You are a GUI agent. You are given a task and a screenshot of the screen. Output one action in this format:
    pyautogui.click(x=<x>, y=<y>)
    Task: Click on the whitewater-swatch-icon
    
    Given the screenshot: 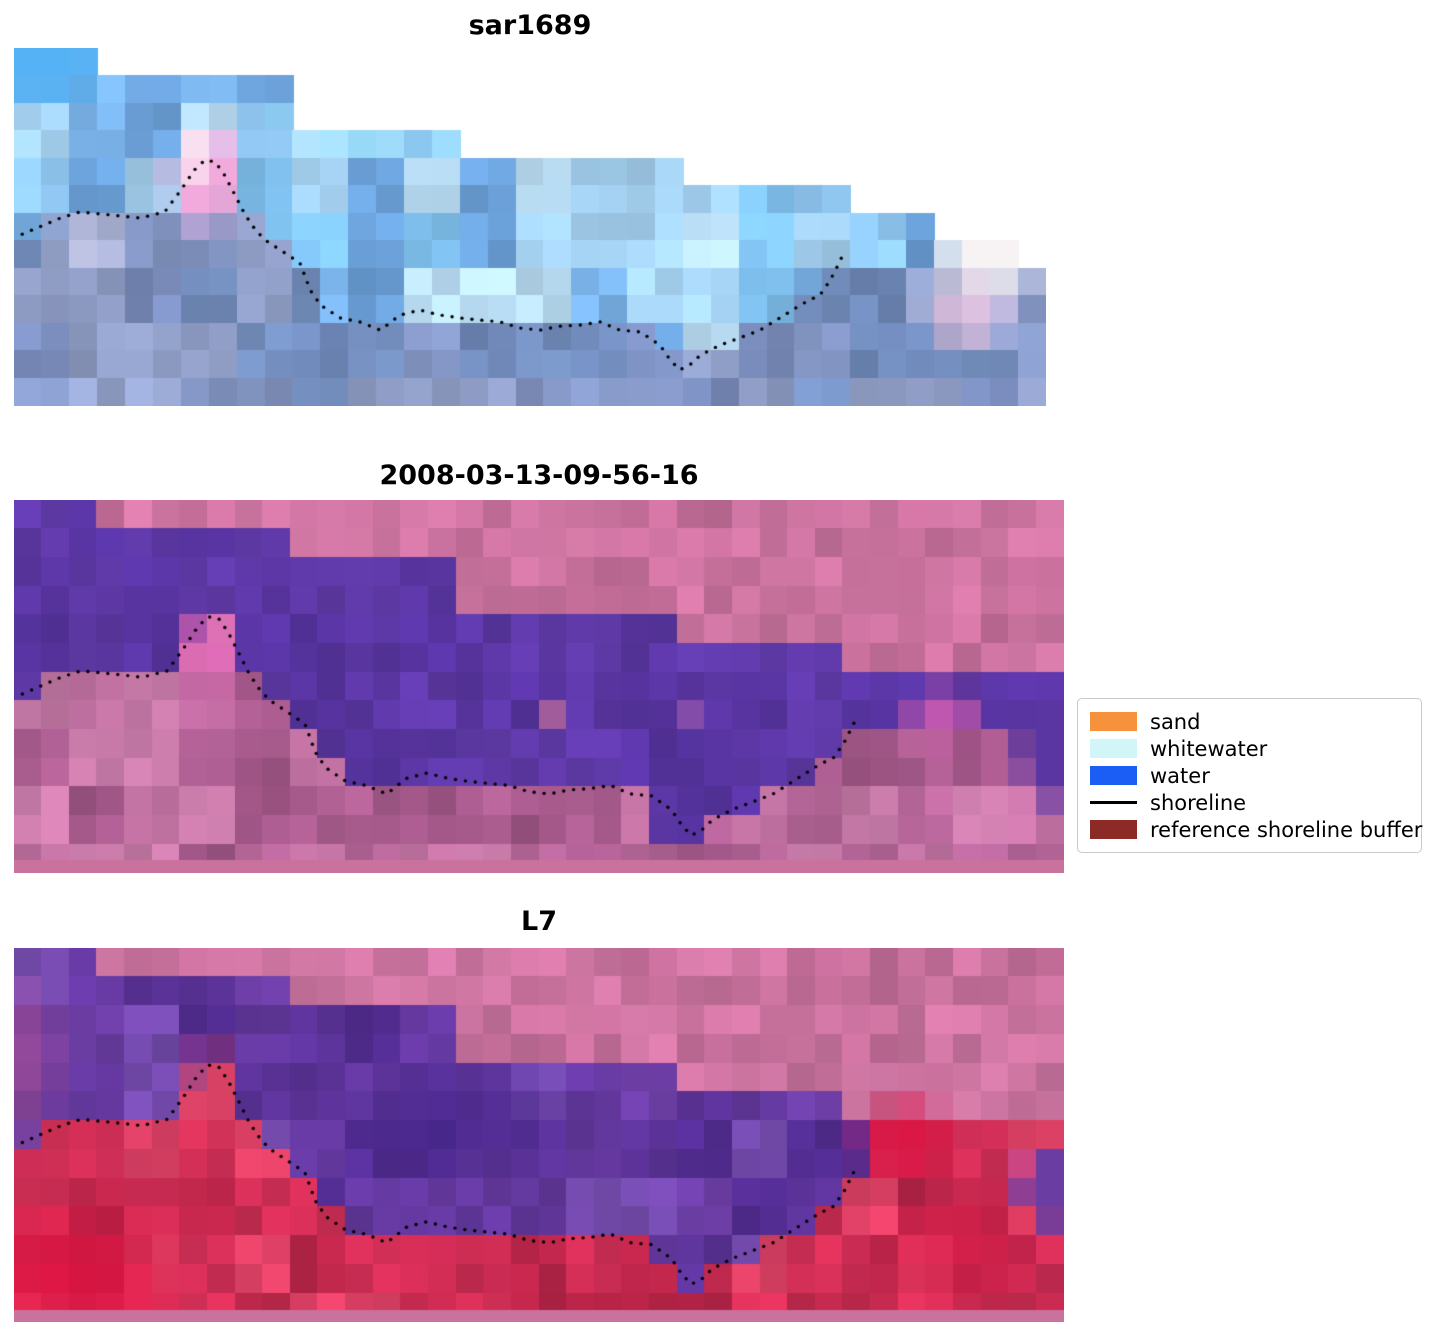 What is the action you would take?
    pyautogui.click(x=1113, y=748)
    